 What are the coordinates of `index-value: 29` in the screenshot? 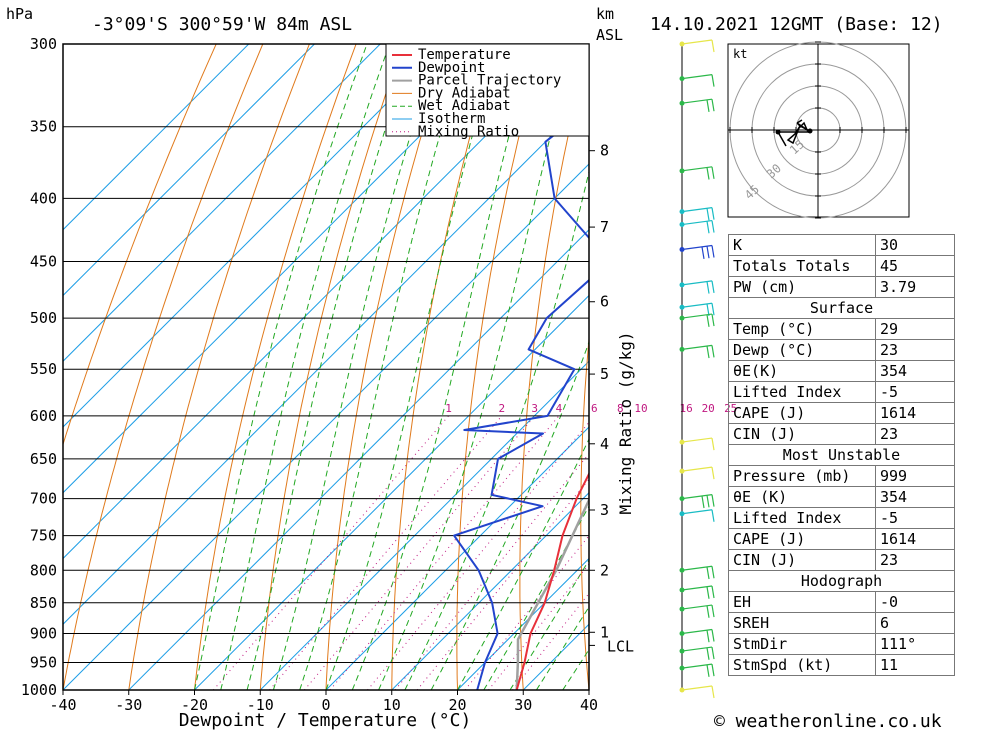 It's located at (915, 329).